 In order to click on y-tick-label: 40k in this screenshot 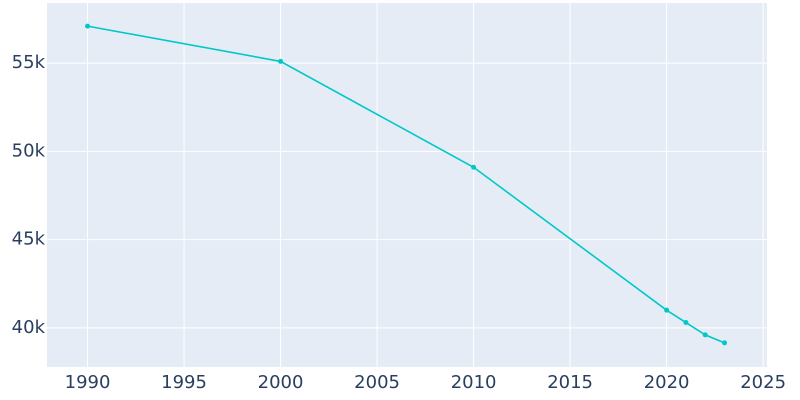, I will do `click(29, 327)`.